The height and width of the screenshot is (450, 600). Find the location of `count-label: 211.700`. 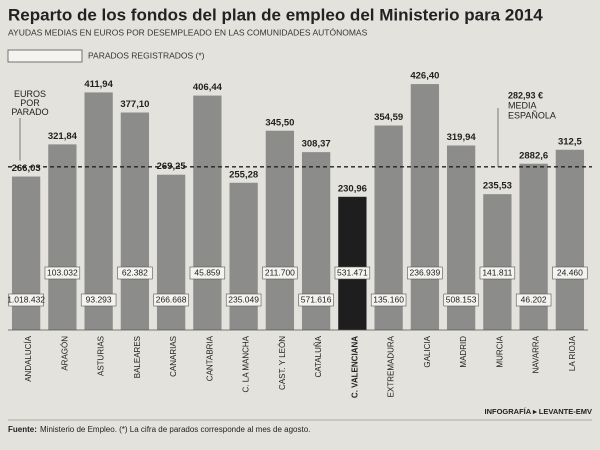

count-label: 211.700 is located at coordinates (280, 272).